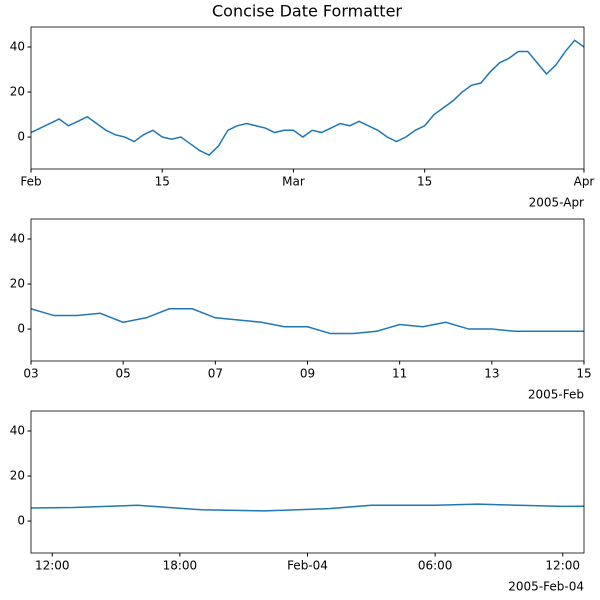 Image resolution: width=600 pixels, height=600 pixels. I want to click on offset-label: 2005-Feb-04, so click(546, 587).